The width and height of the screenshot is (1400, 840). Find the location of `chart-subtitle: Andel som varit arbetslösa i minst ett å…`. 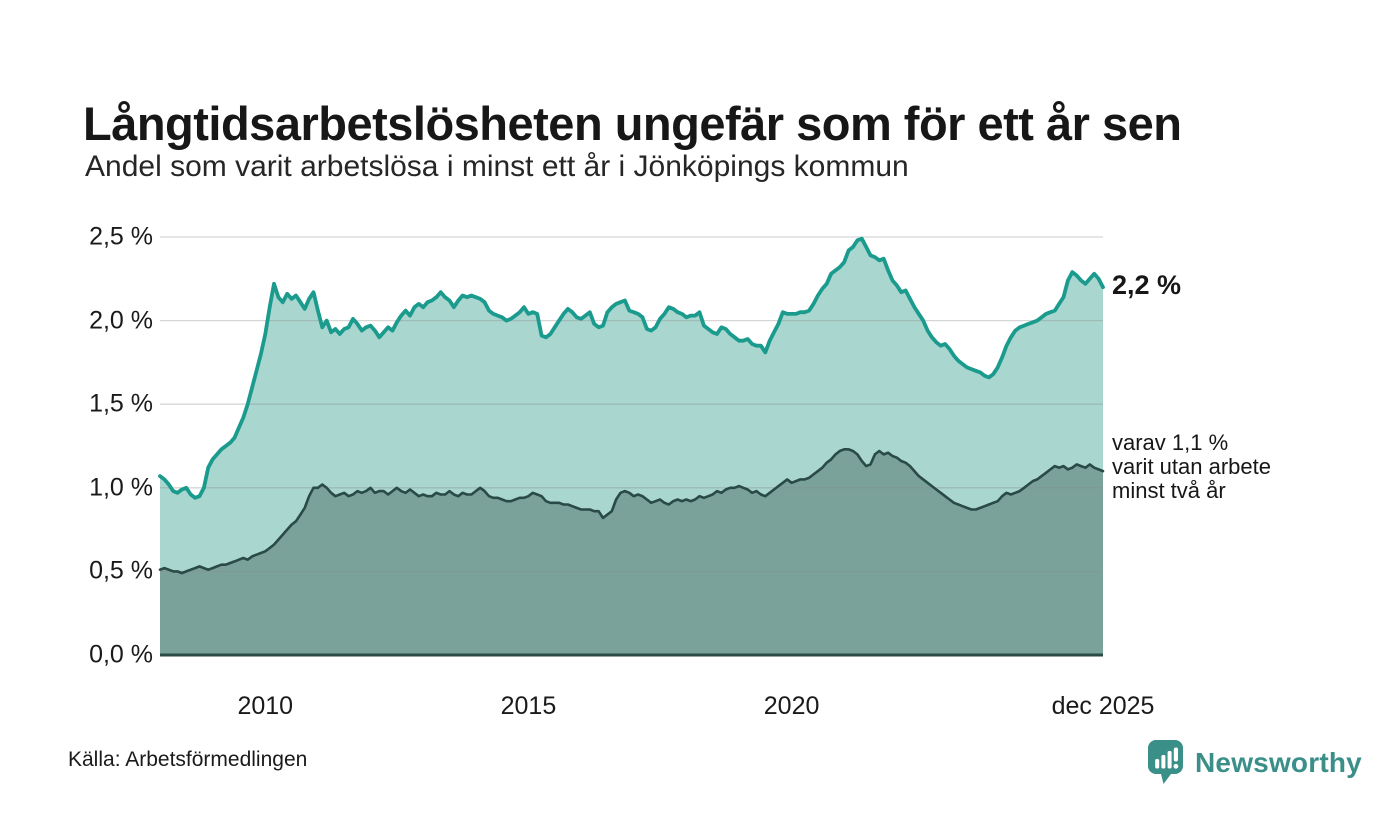

chart-subtitle: Andel som varit arbetslösa i minst ett å… is located at coordinates (497, 166).